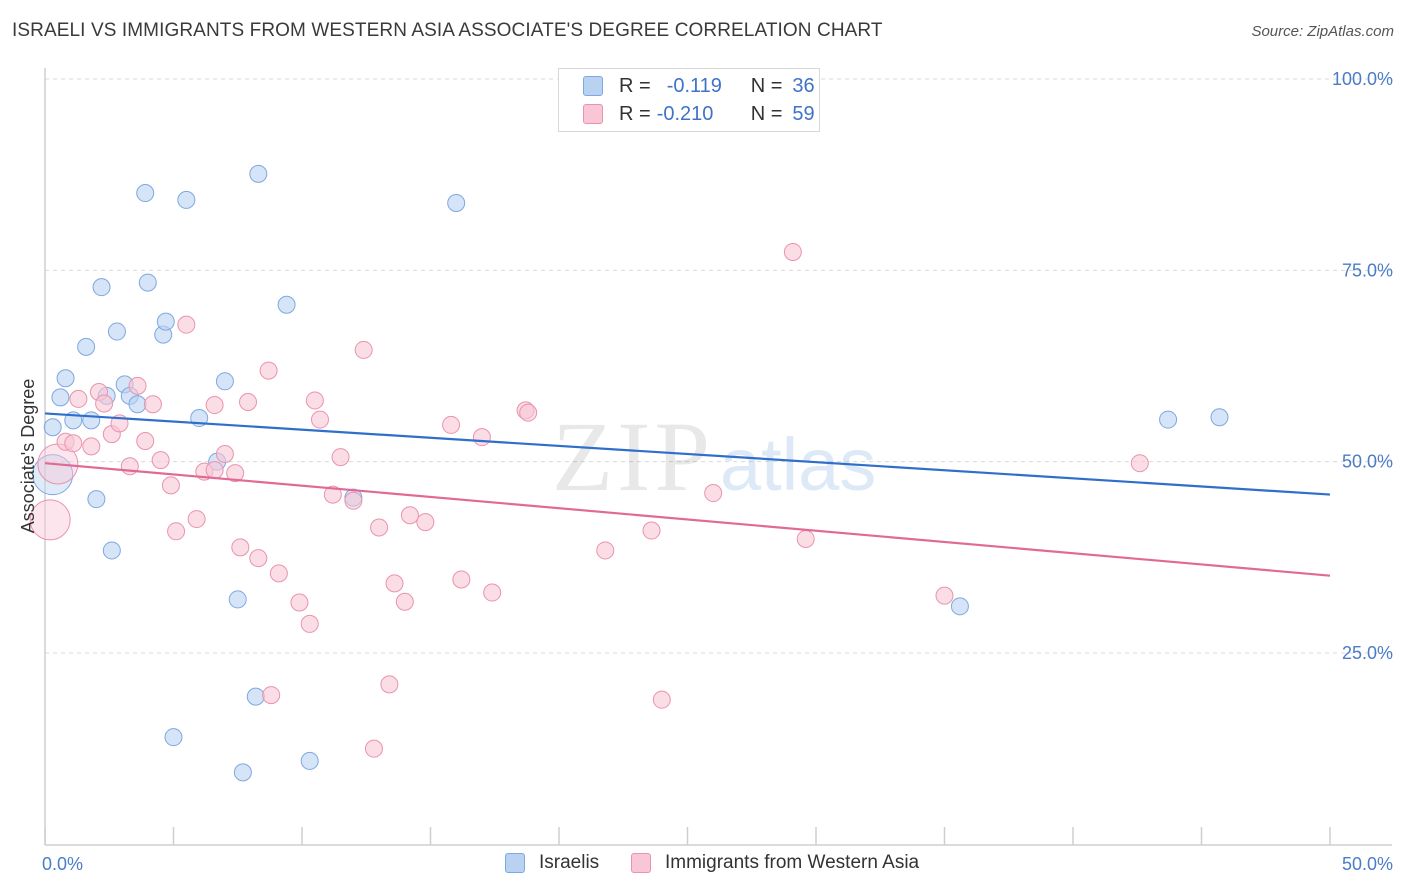 Image resolution: width=1406 pixels, height=892 pixels. I want to click on legend-swatch-israelis, so click(515, 863).